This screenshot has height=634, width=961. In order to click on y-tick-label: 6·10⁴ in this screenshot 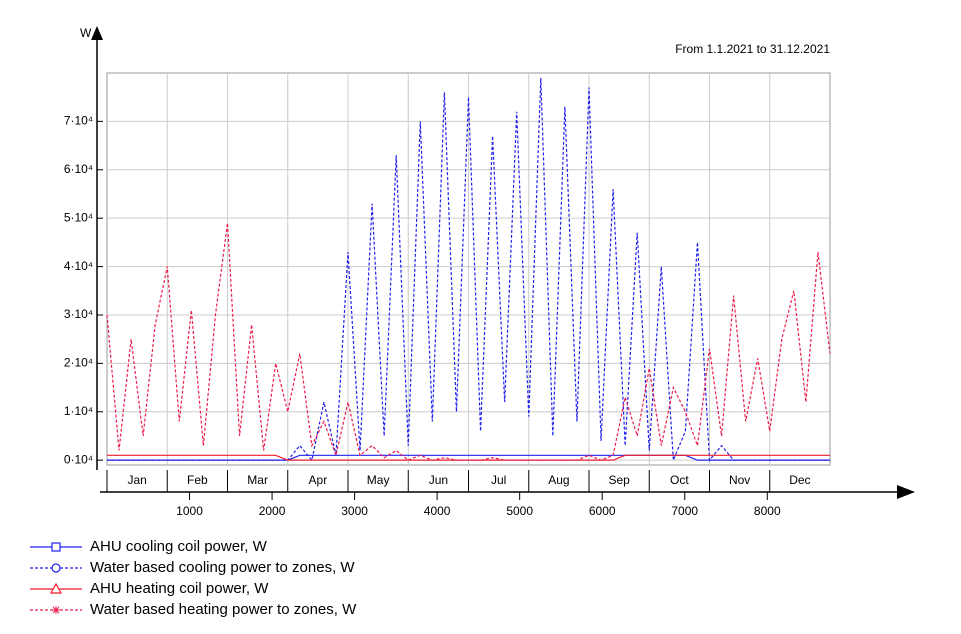, I will do `click(78, 169)`.